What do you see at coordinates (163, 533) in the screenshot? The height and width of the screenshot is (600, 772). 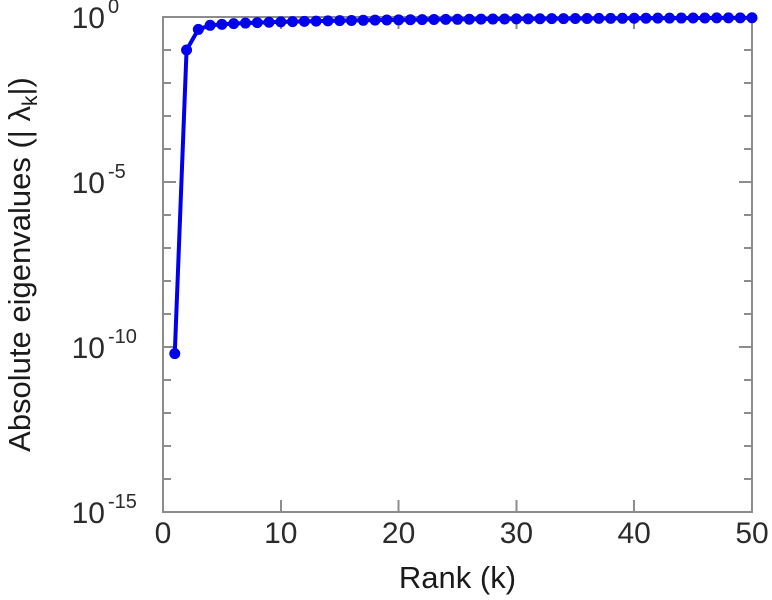 I see `x-tick-label: 0` at bounding box center [163, 533].